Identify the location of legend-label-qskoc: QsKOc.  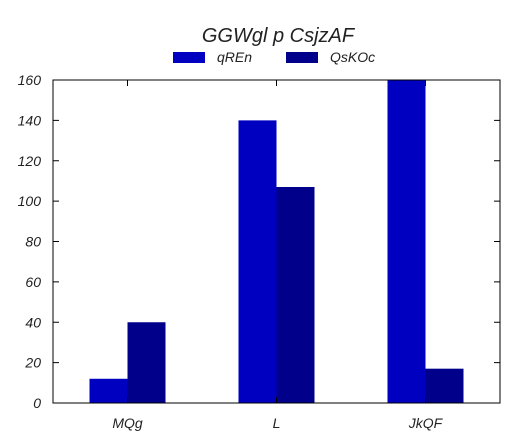
(352, 57).